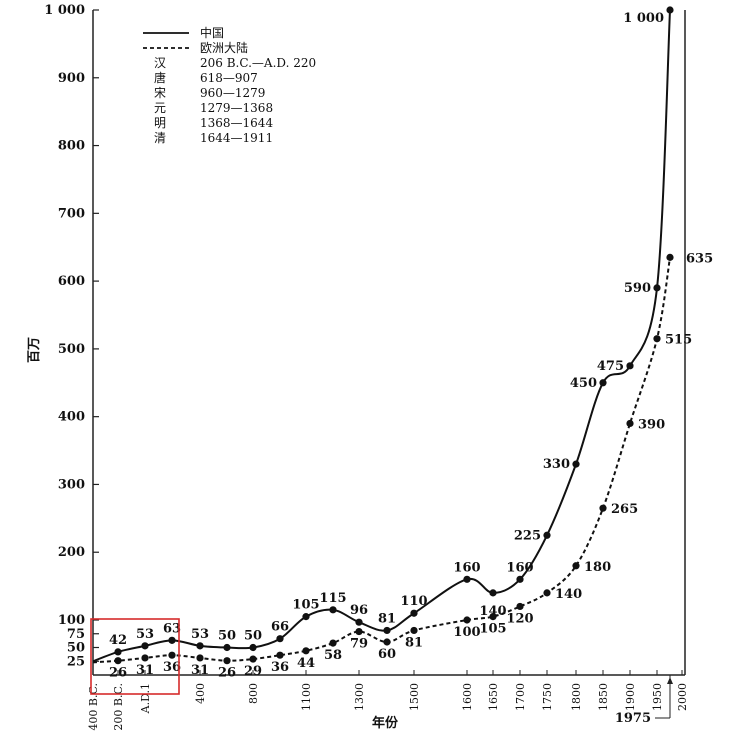 This screenshot has width=731, height=746. What do you see at coordinates (160, 108) in the screenshot?
I see `legend-dynasty-name: 元` at bounding box center [160, 108].